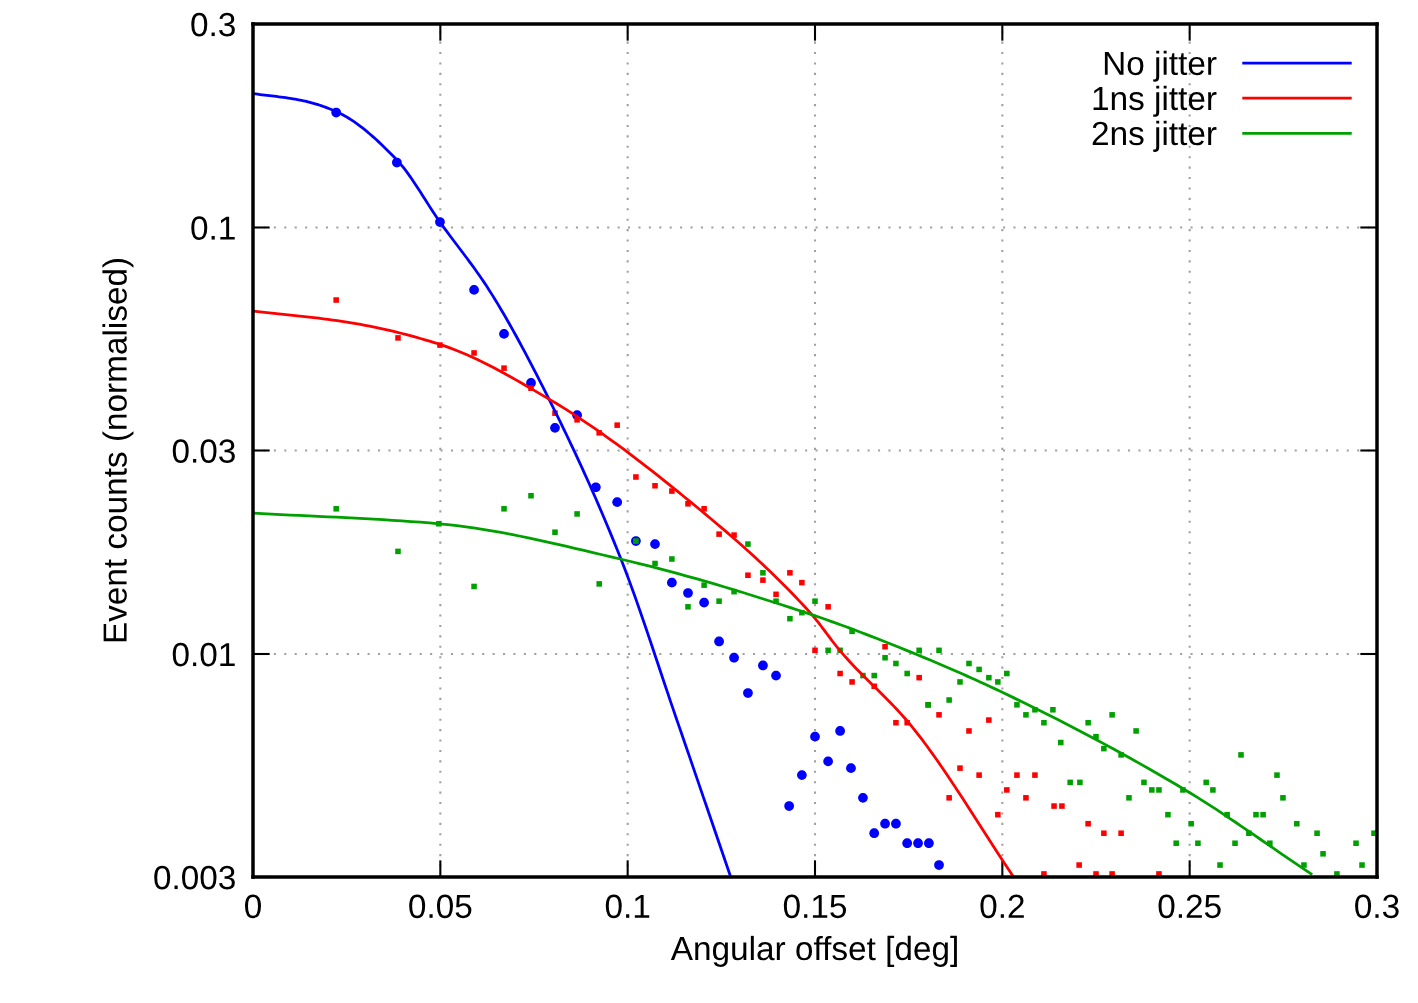  Describe the element at coordinates (813, 951) in the screenshot. I see `x-axis-title: Angular offset [deg]` at that location.